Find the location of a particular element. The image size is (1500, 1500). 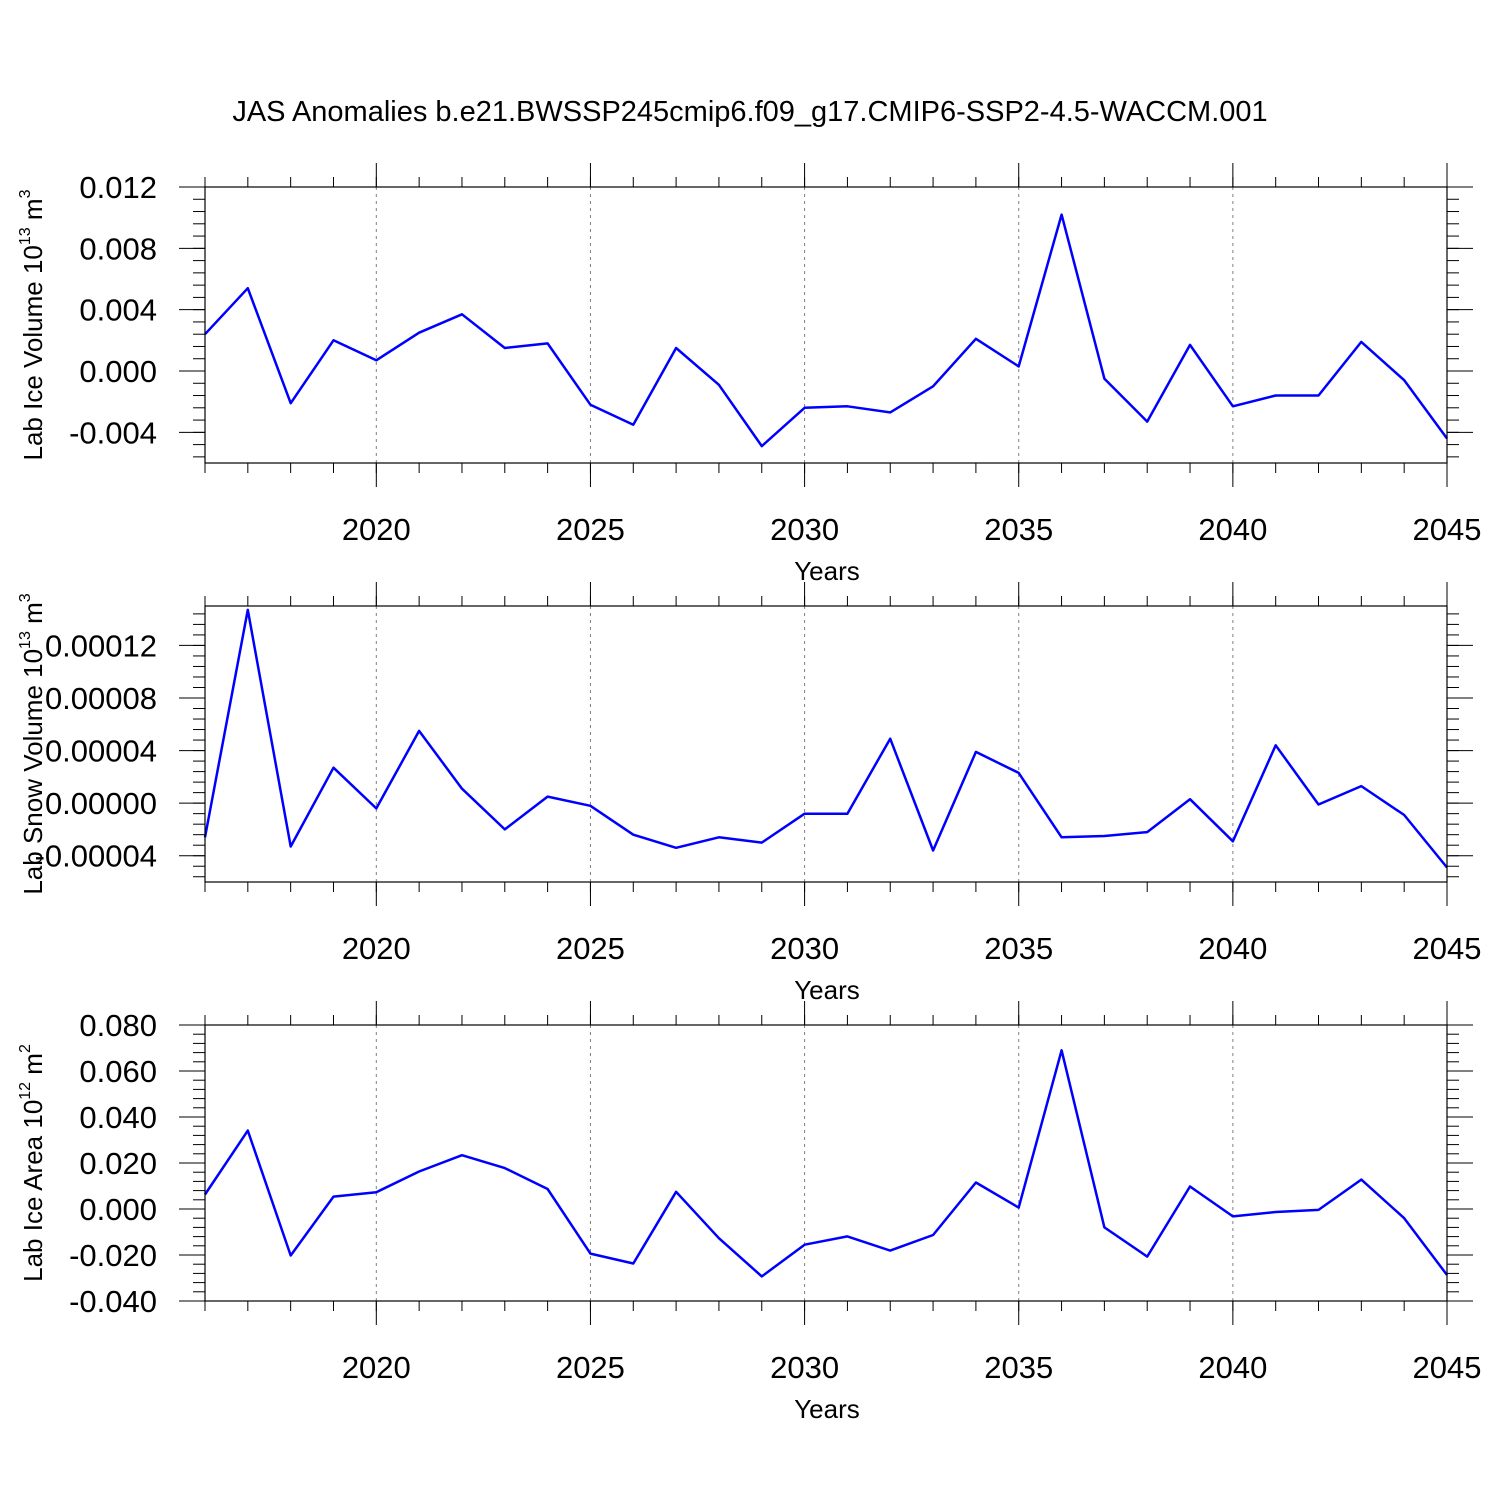

y-tick-label: -0.040 is located at coordinates (113, 1301).